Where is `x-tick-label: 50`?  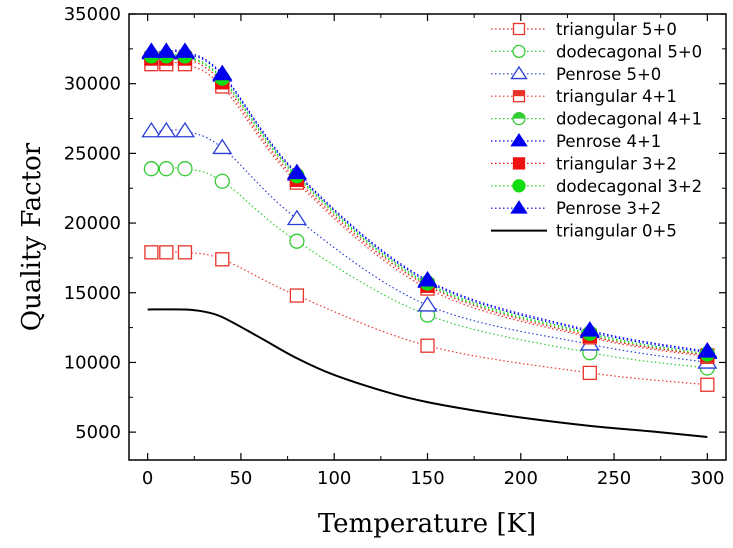 x-tick-label: 50 is located at coordinates (240, 478).